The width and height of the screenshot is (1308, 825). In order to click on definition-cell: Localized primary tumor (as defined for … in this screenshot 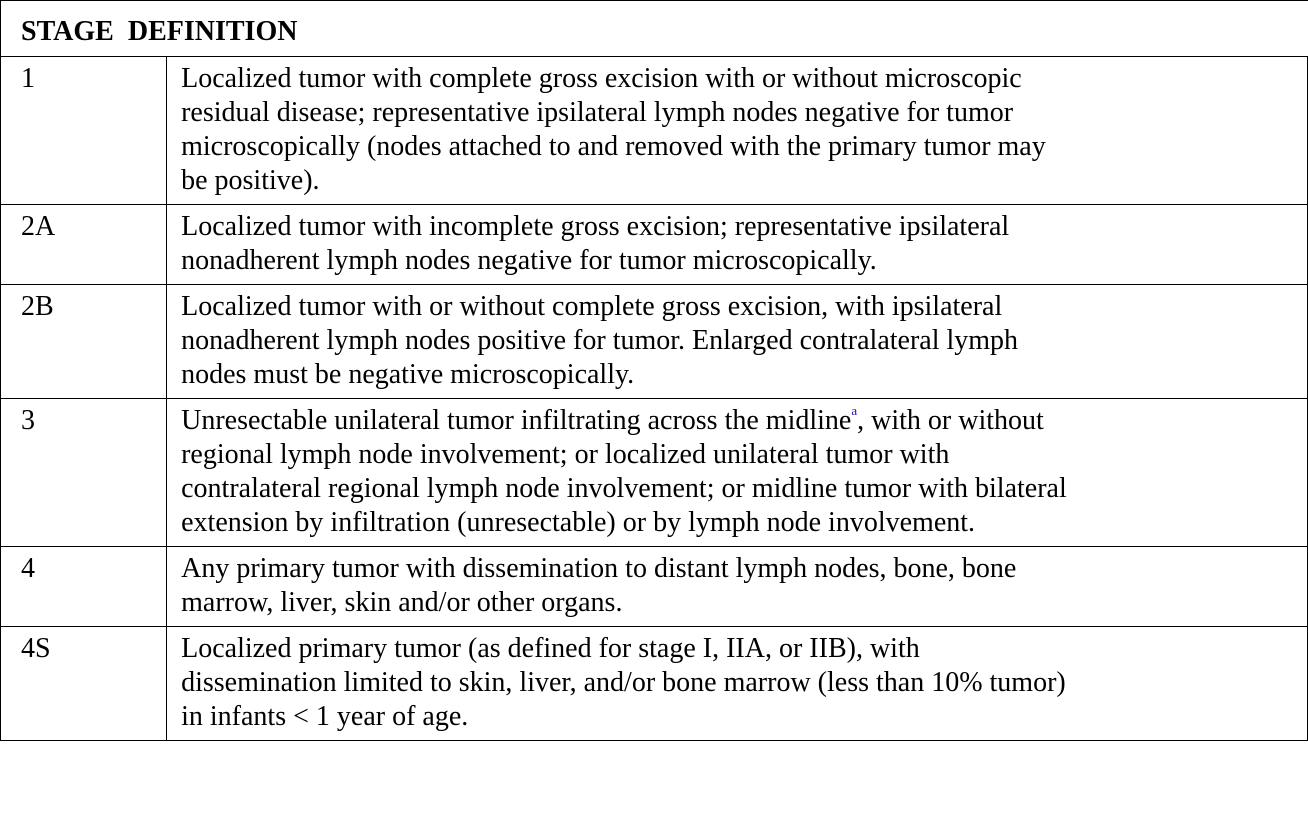, I will do `click(737, 683)`.